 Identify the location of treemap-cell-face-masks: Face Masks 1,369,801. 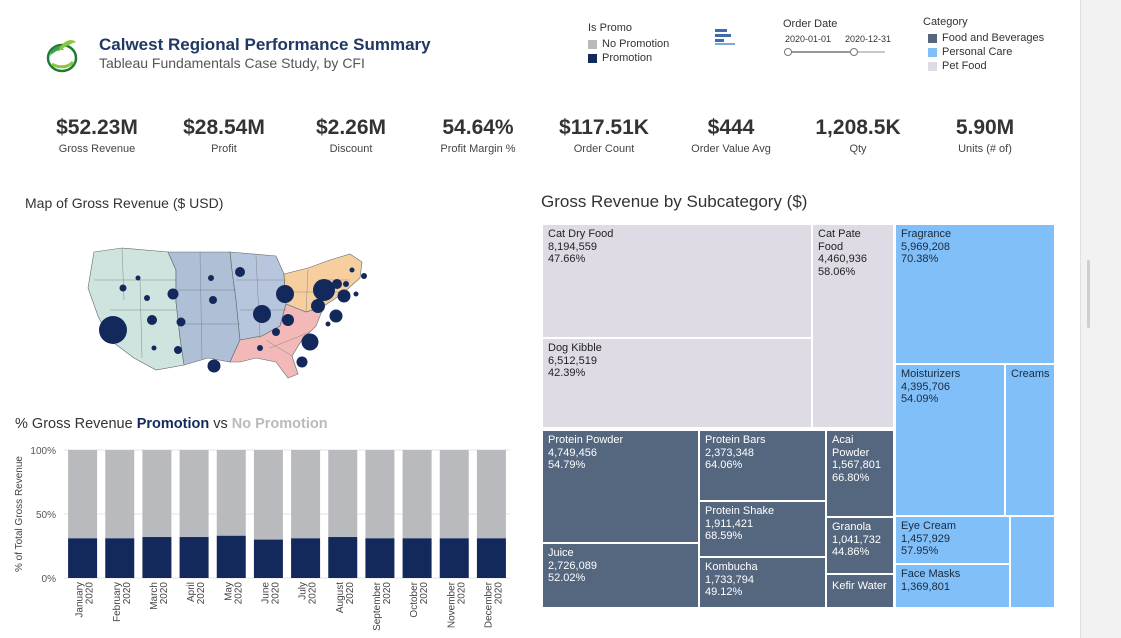
(952, 586).